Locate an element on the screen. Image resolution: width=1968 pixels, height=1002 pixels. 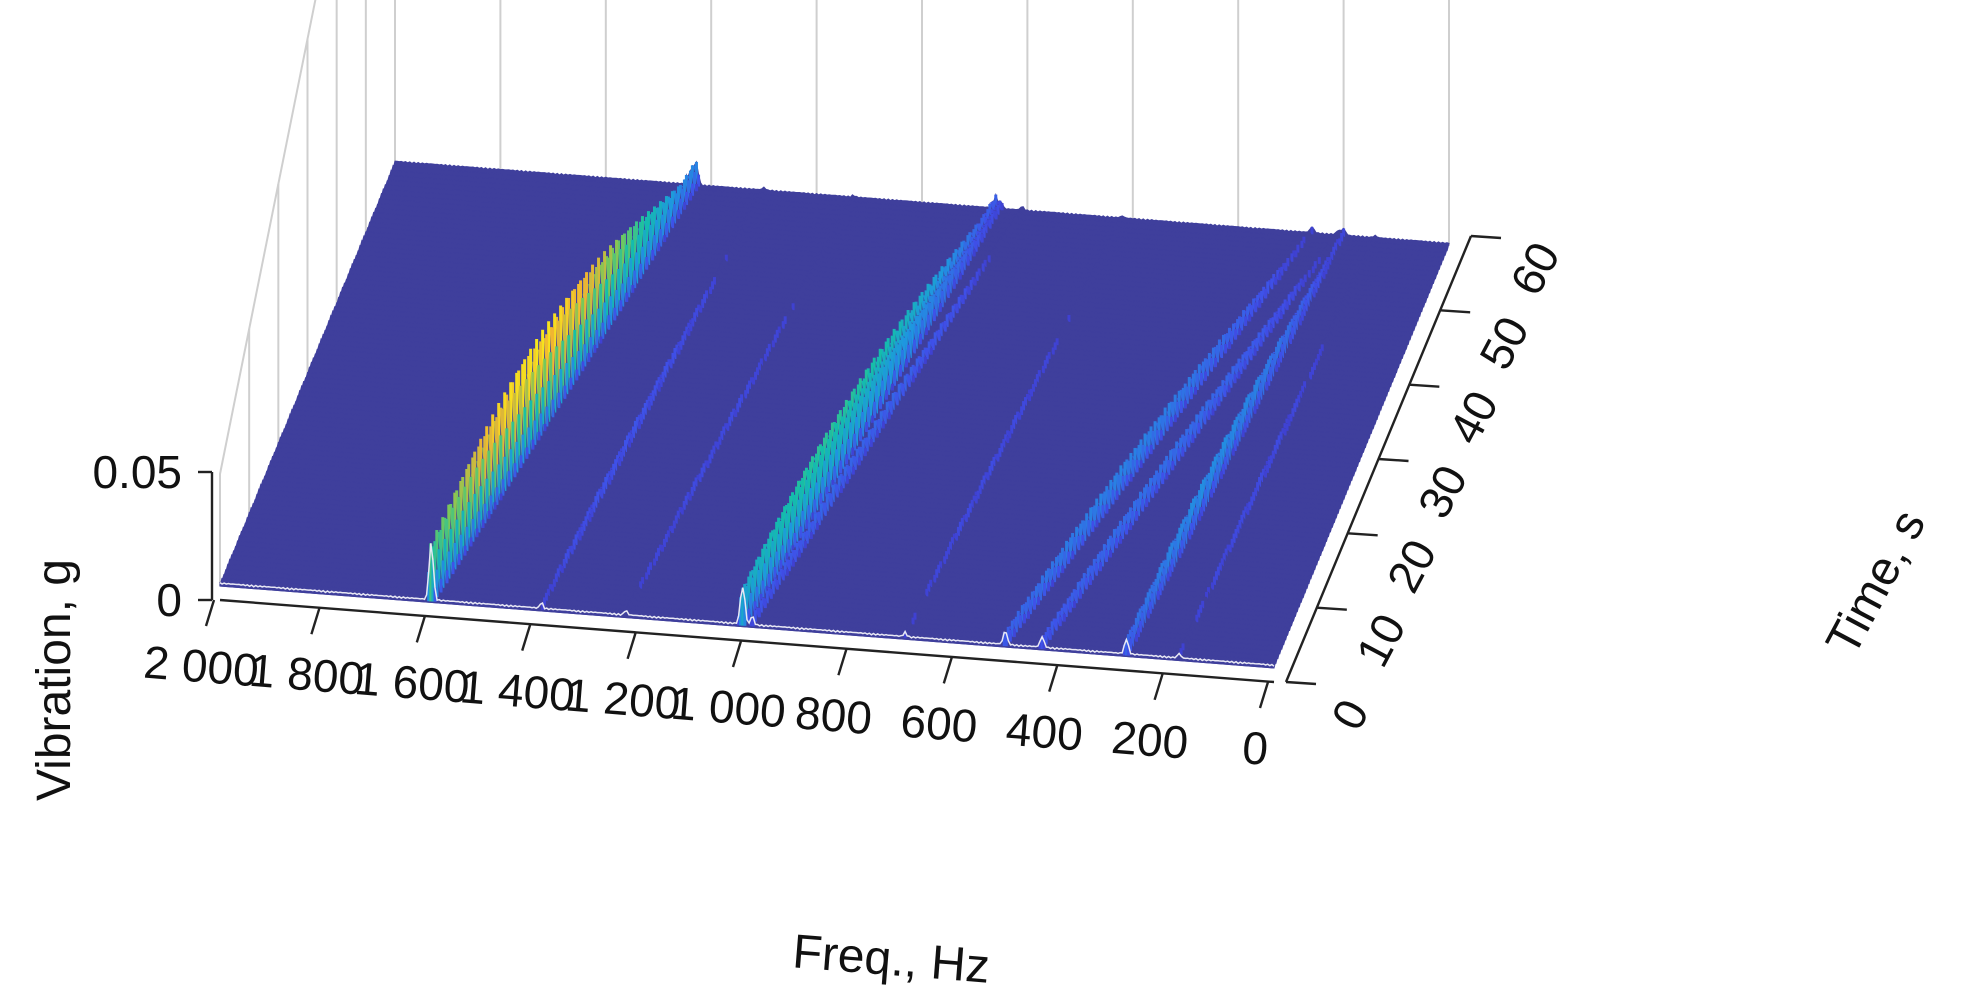
x-tick-label: 1 800 is located at coordinates (306, 674).